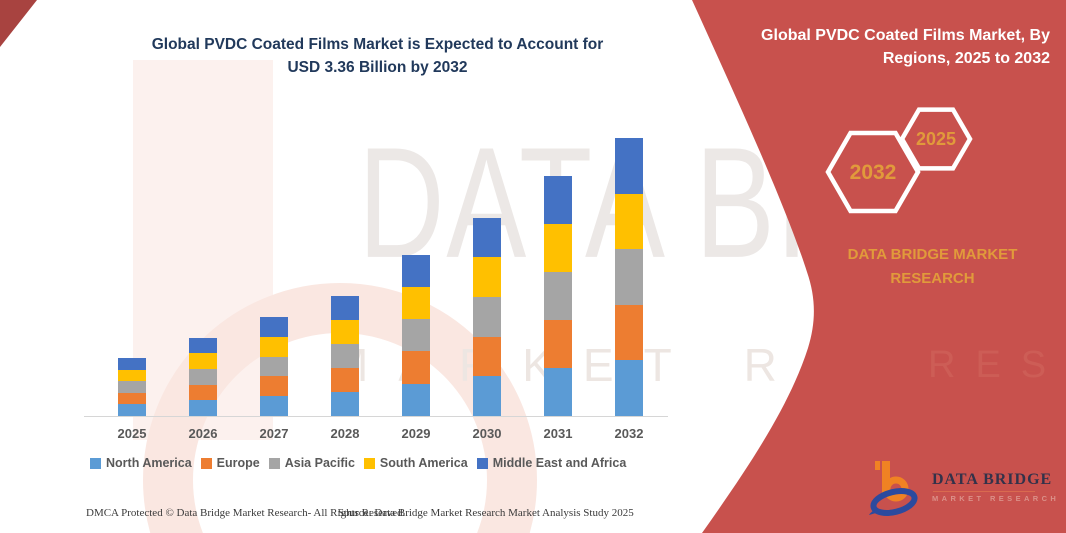 The image size is (1066, 533). I want to click on corner-triangle-shape, so click(18, 23).